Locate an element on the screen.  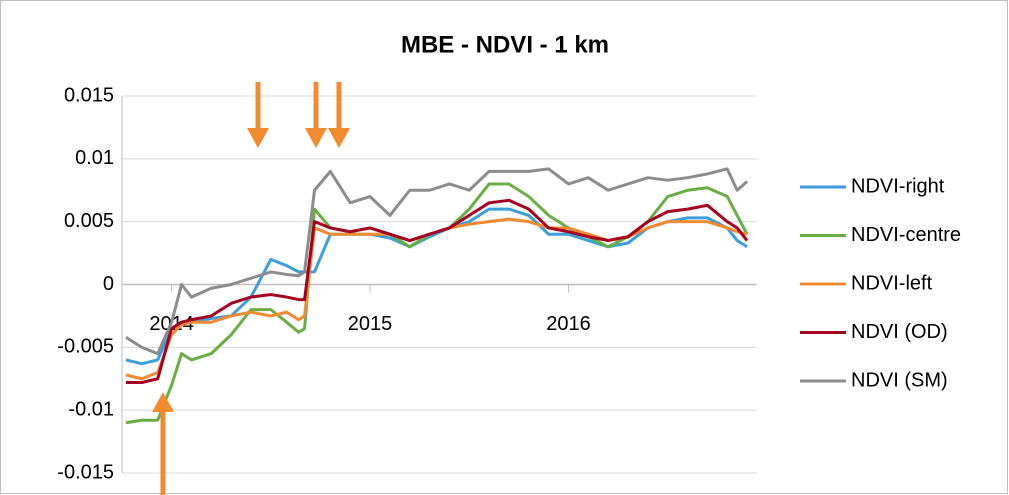
x-tick-label: 2015 is located at coordinates (370, 324).